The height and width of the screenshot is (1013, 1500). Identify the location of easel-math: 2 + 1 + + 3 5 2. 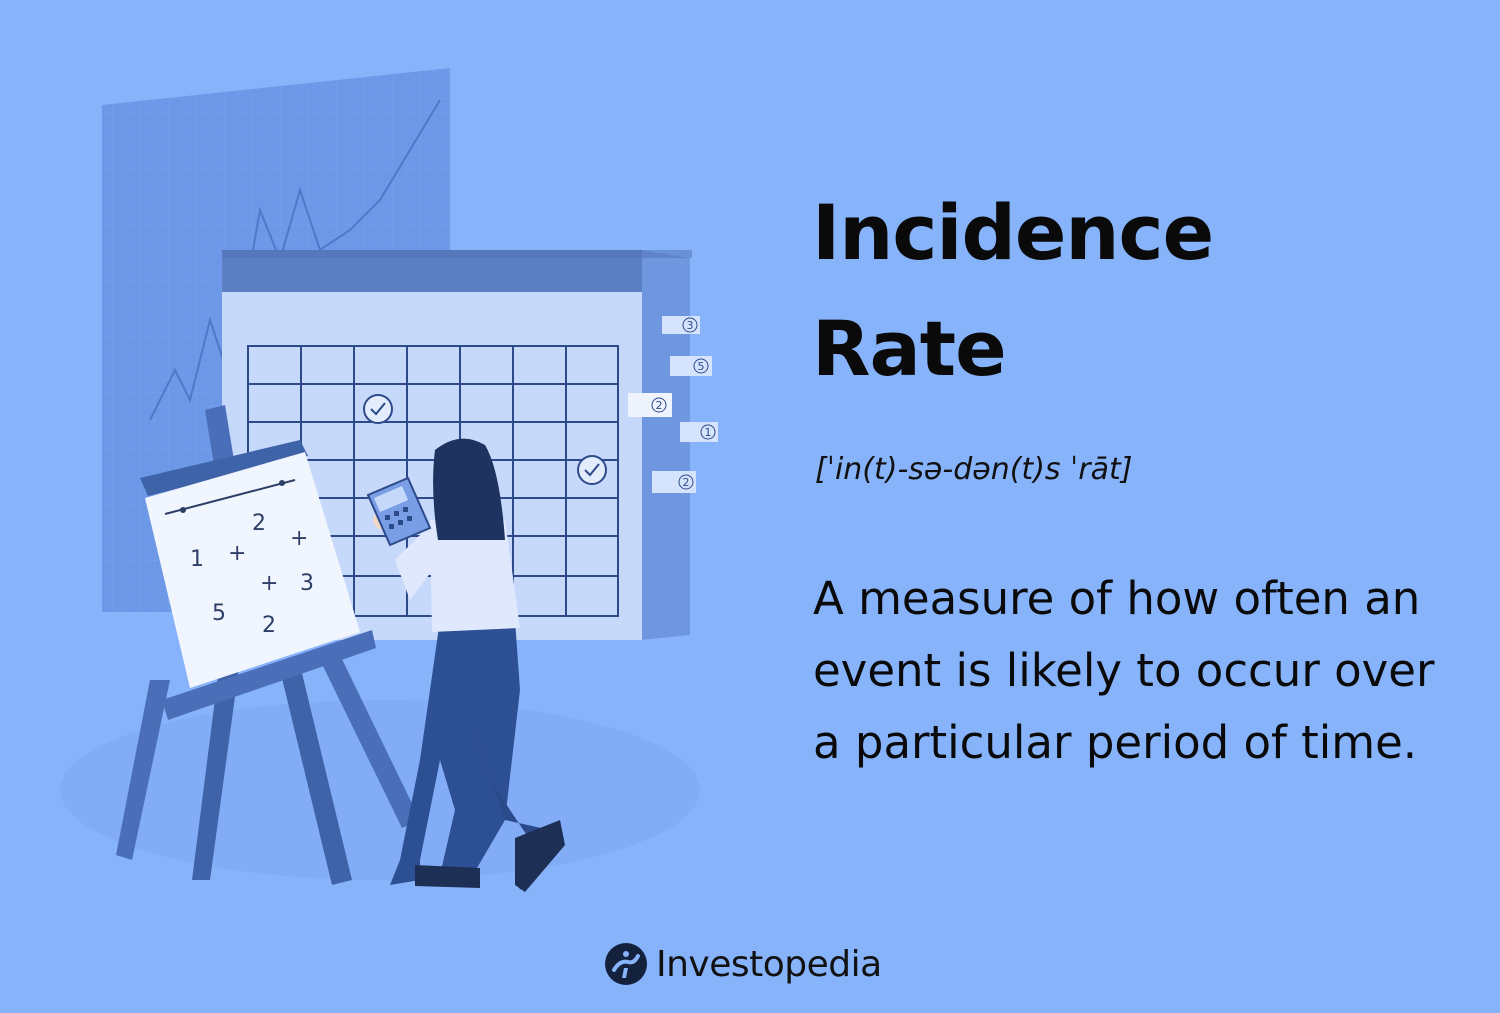
(239, 558).